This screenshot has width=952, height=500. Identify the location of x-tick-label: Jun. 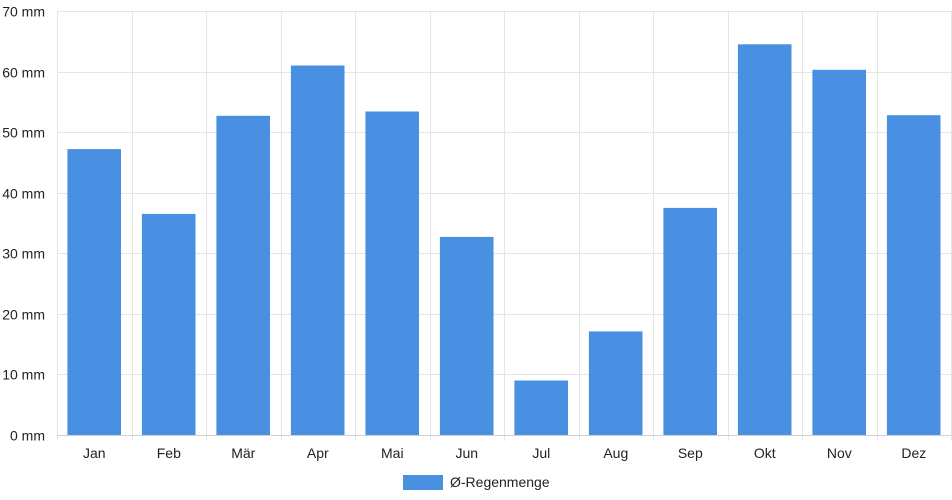
(467, 453).